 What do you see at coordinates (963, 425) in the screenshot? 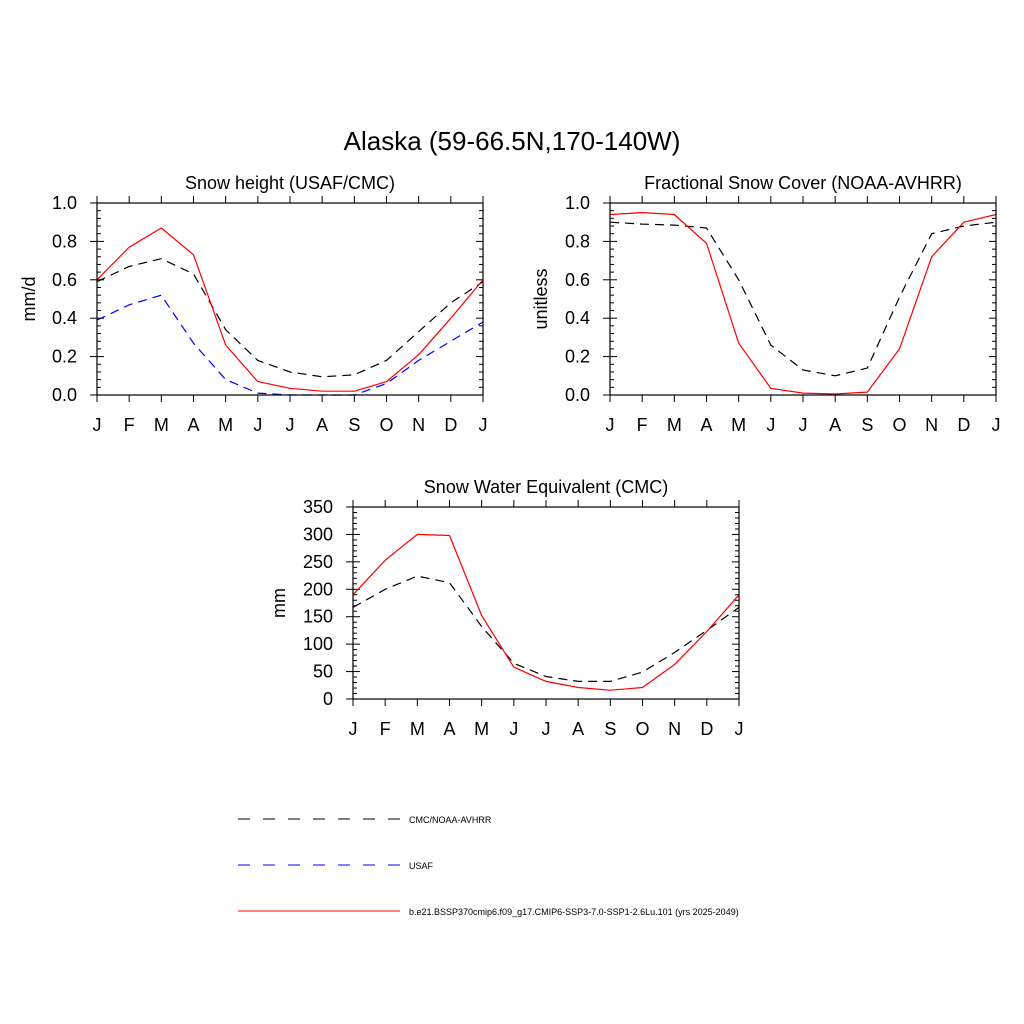
I see `fractional-snow-cover-xtick-label: D` at bounding box center [963, 425].